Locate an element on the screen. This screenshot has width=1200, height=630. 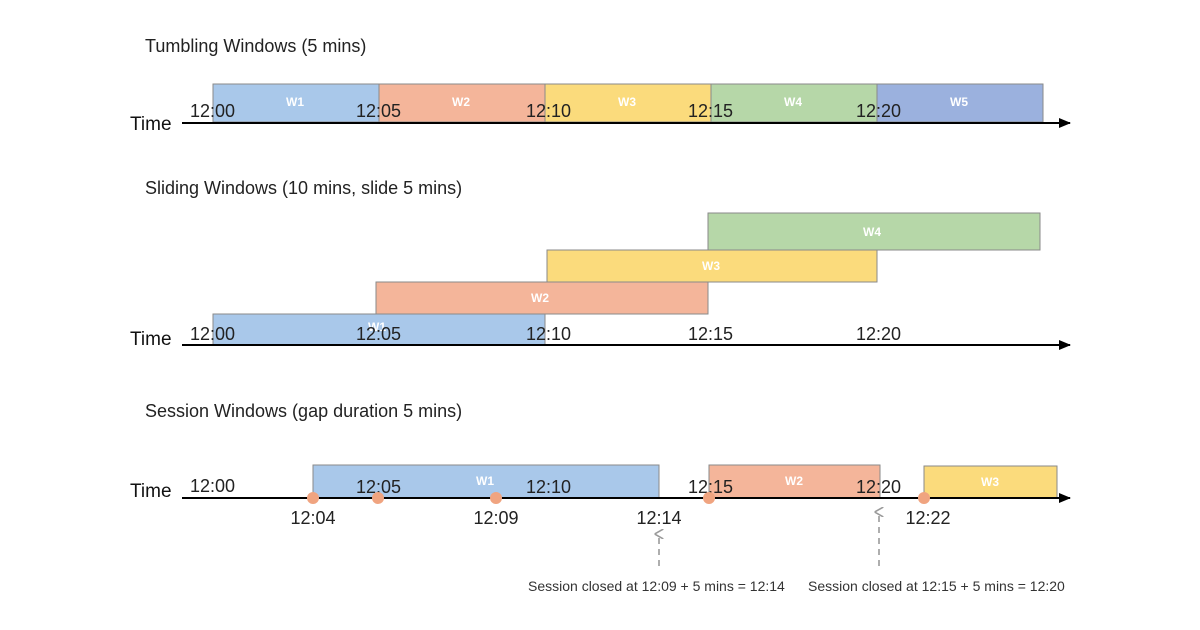
sliding-window-w3 is located at coordinates (712, 266).